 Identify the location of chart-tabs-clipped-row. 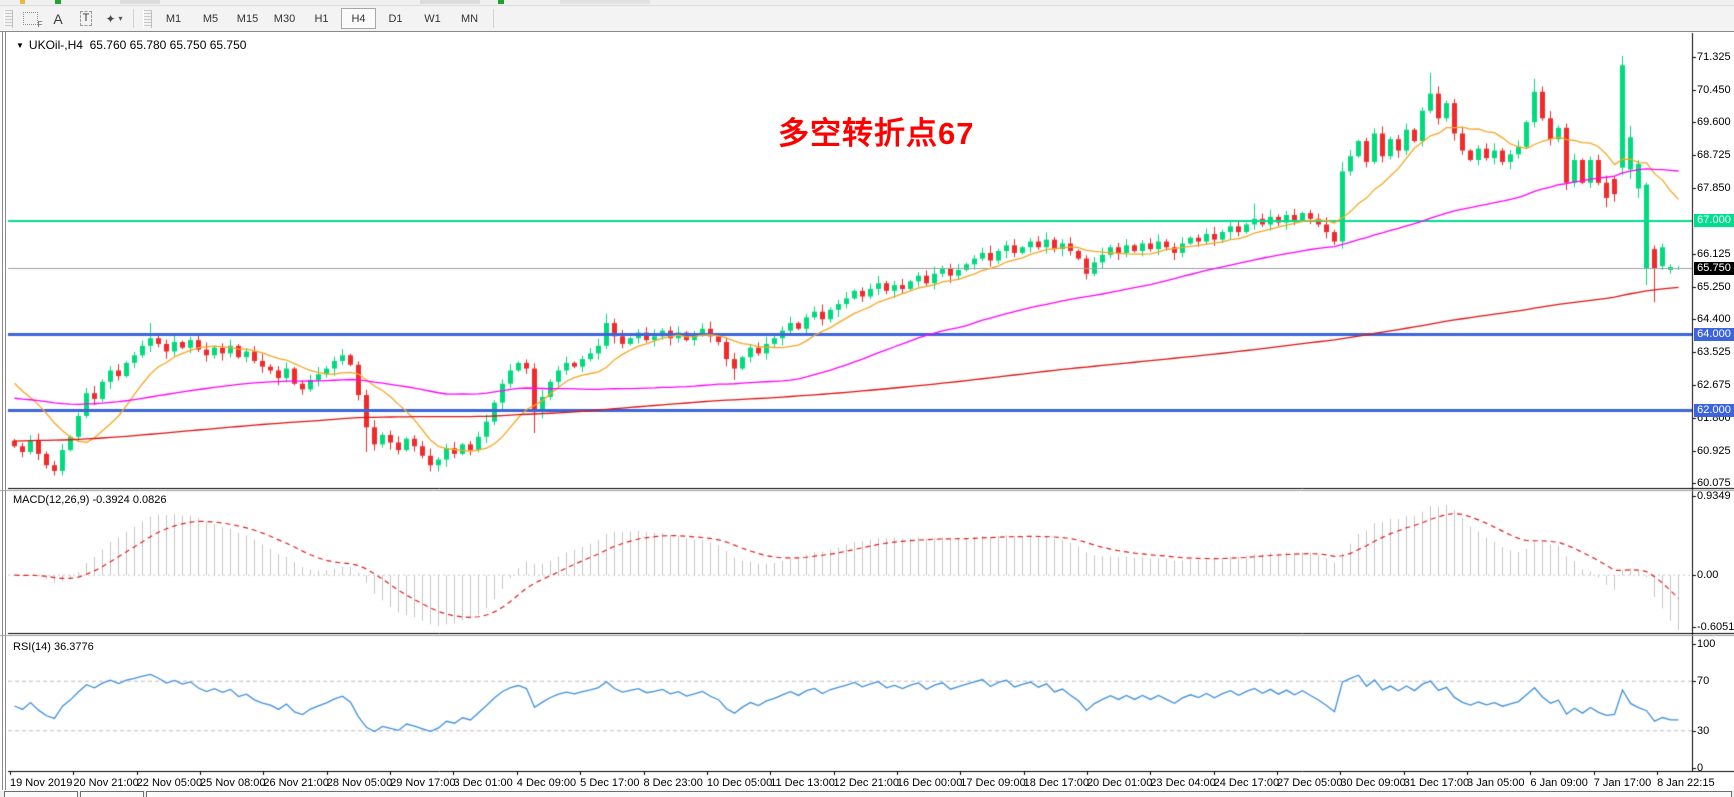
(867, 794).